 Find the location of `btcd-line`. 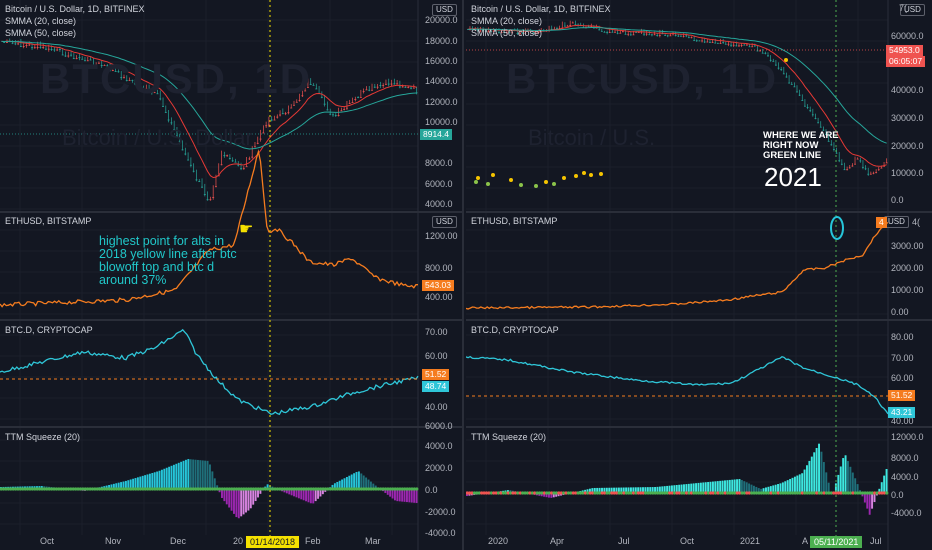

btcd-line is located at coordinates (209, 372).